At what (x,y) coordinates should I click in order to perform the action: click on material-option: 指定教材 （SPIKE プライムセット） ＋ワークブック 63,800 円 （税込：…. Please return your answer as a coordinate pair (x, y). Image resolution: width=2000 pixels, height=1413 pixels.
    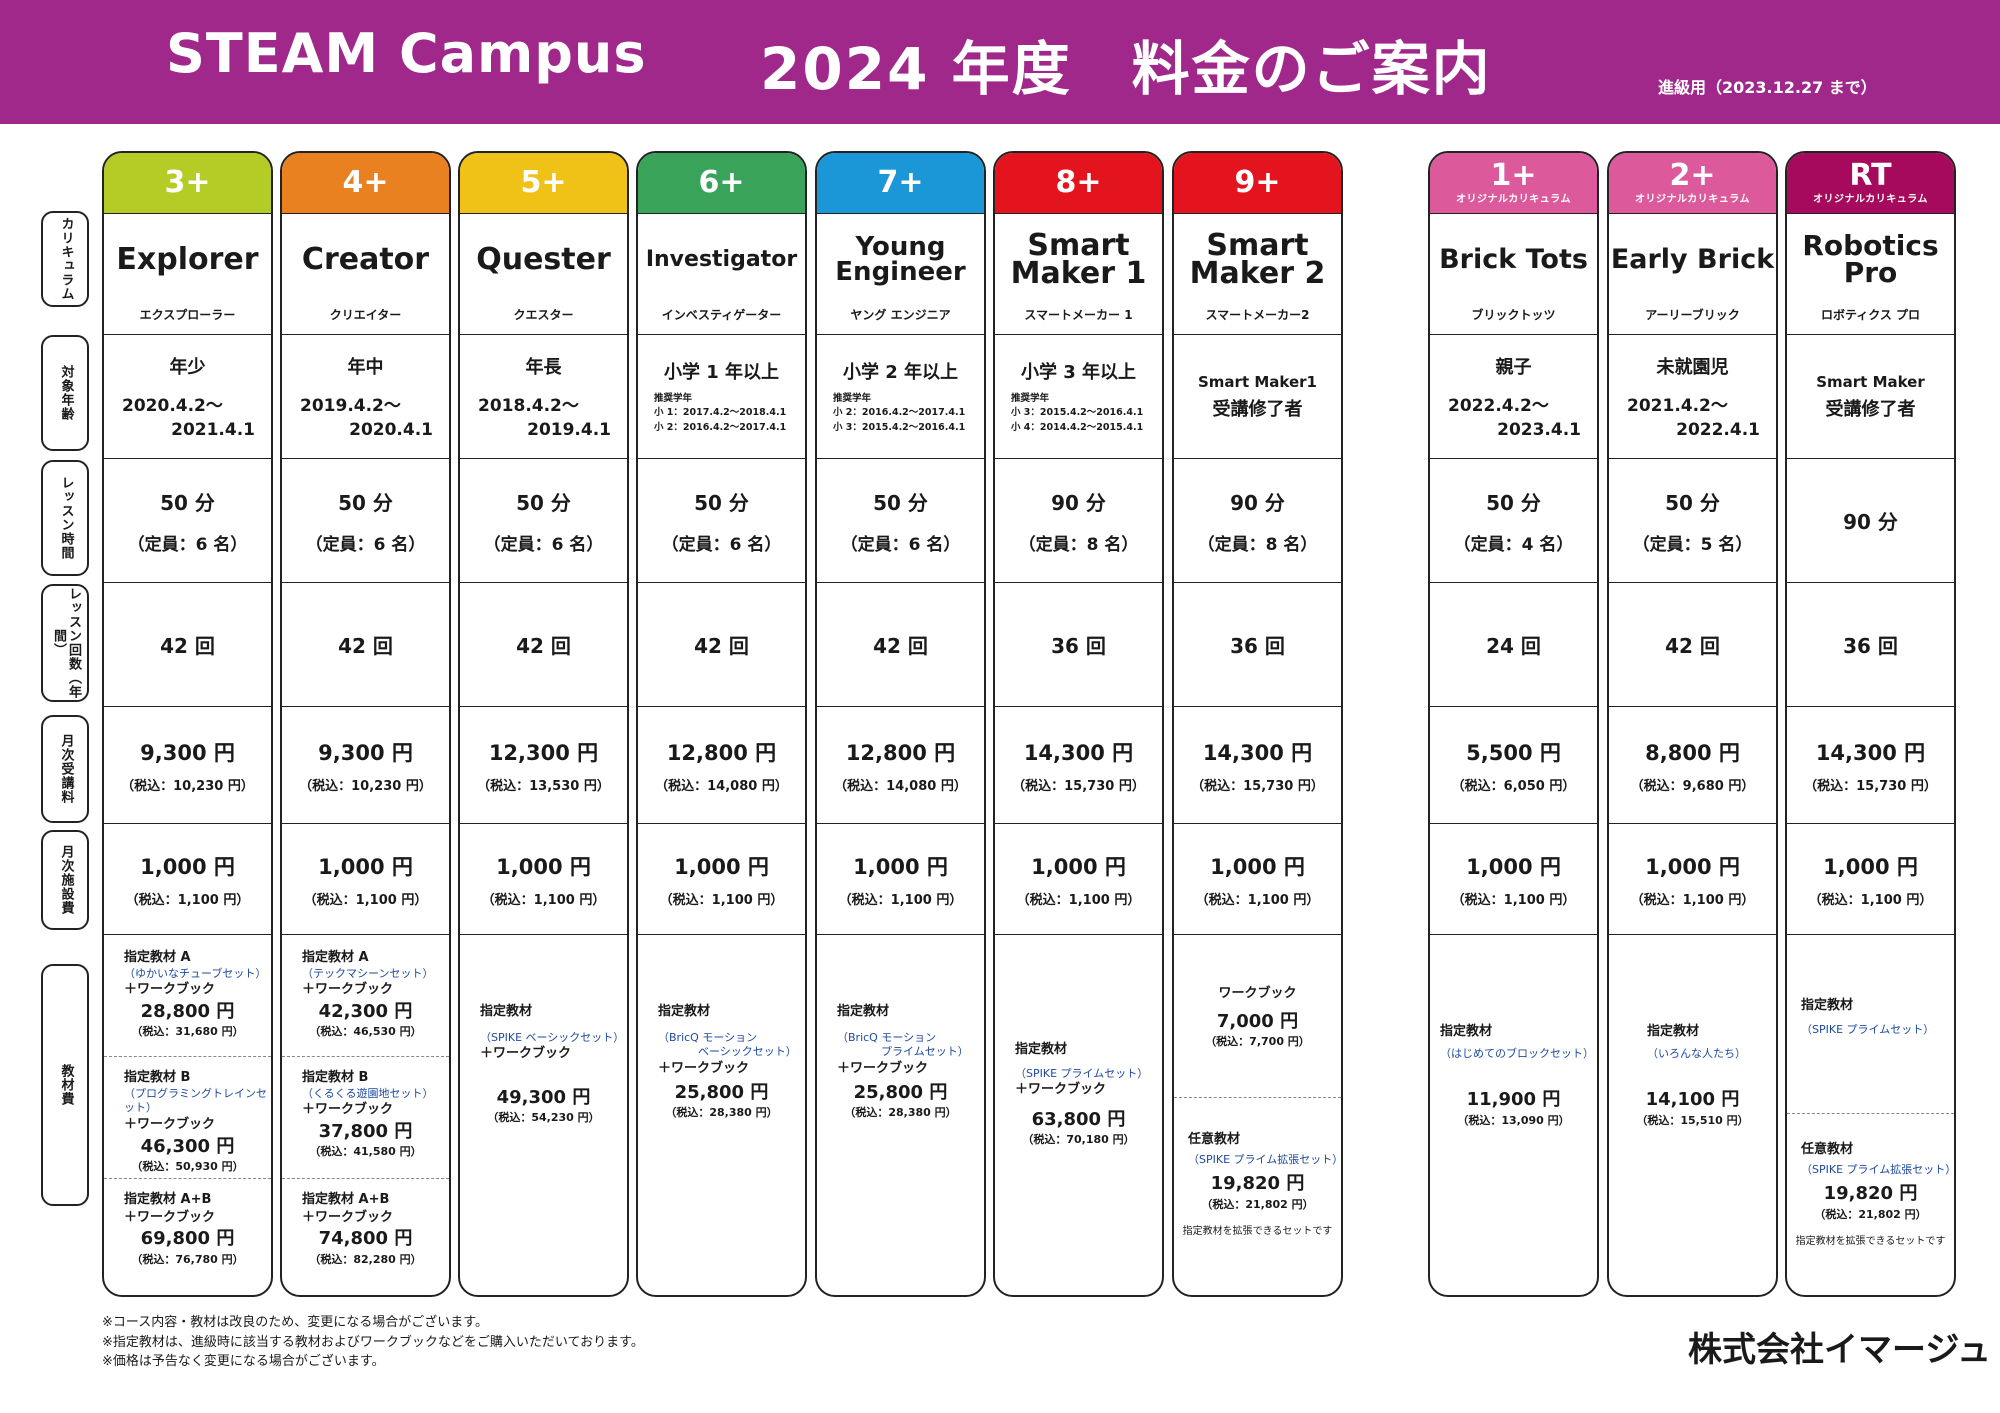
    Looking at the image, I should click on (1078, 1094).